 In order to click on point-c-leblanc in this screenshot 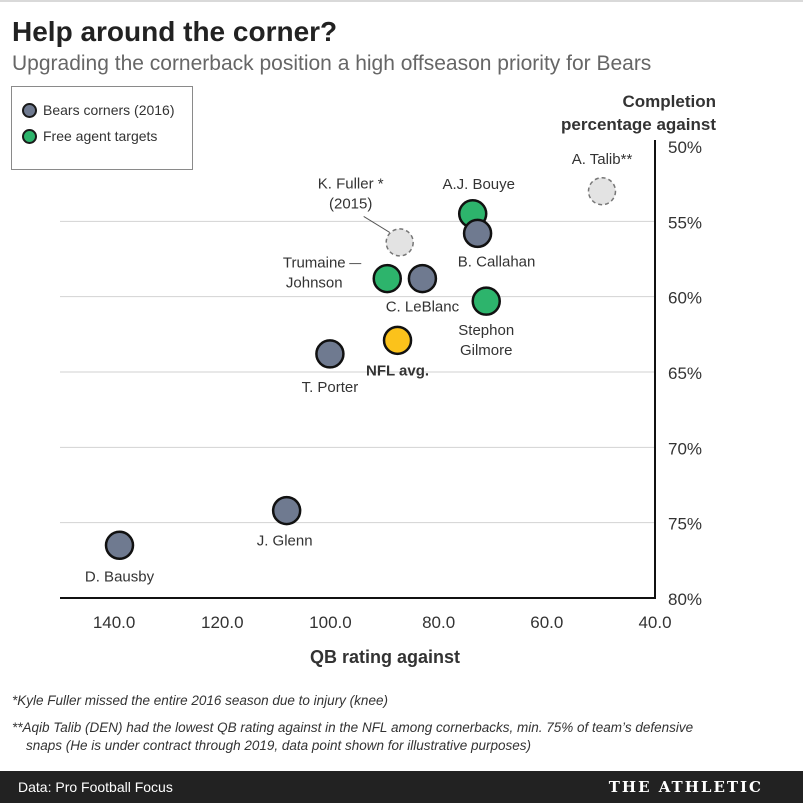, I will do `click(422, 278)`.